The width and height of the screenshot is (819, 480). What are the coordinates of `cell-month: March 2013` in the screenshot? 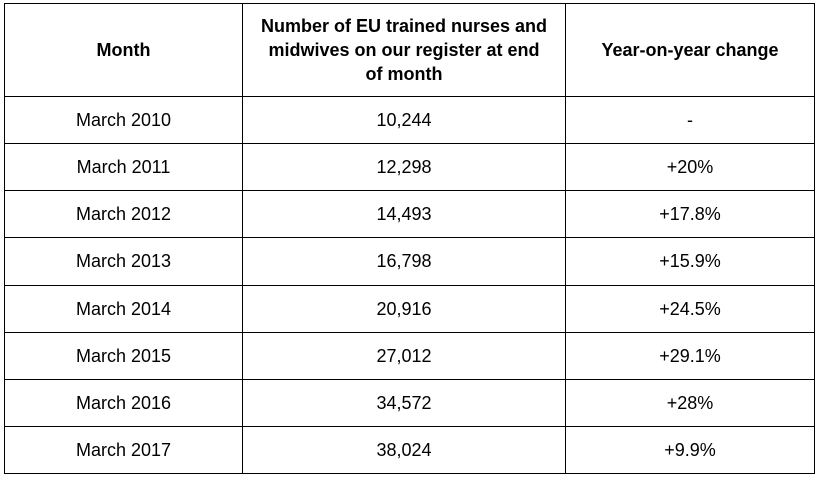 It's located at (123, 261).